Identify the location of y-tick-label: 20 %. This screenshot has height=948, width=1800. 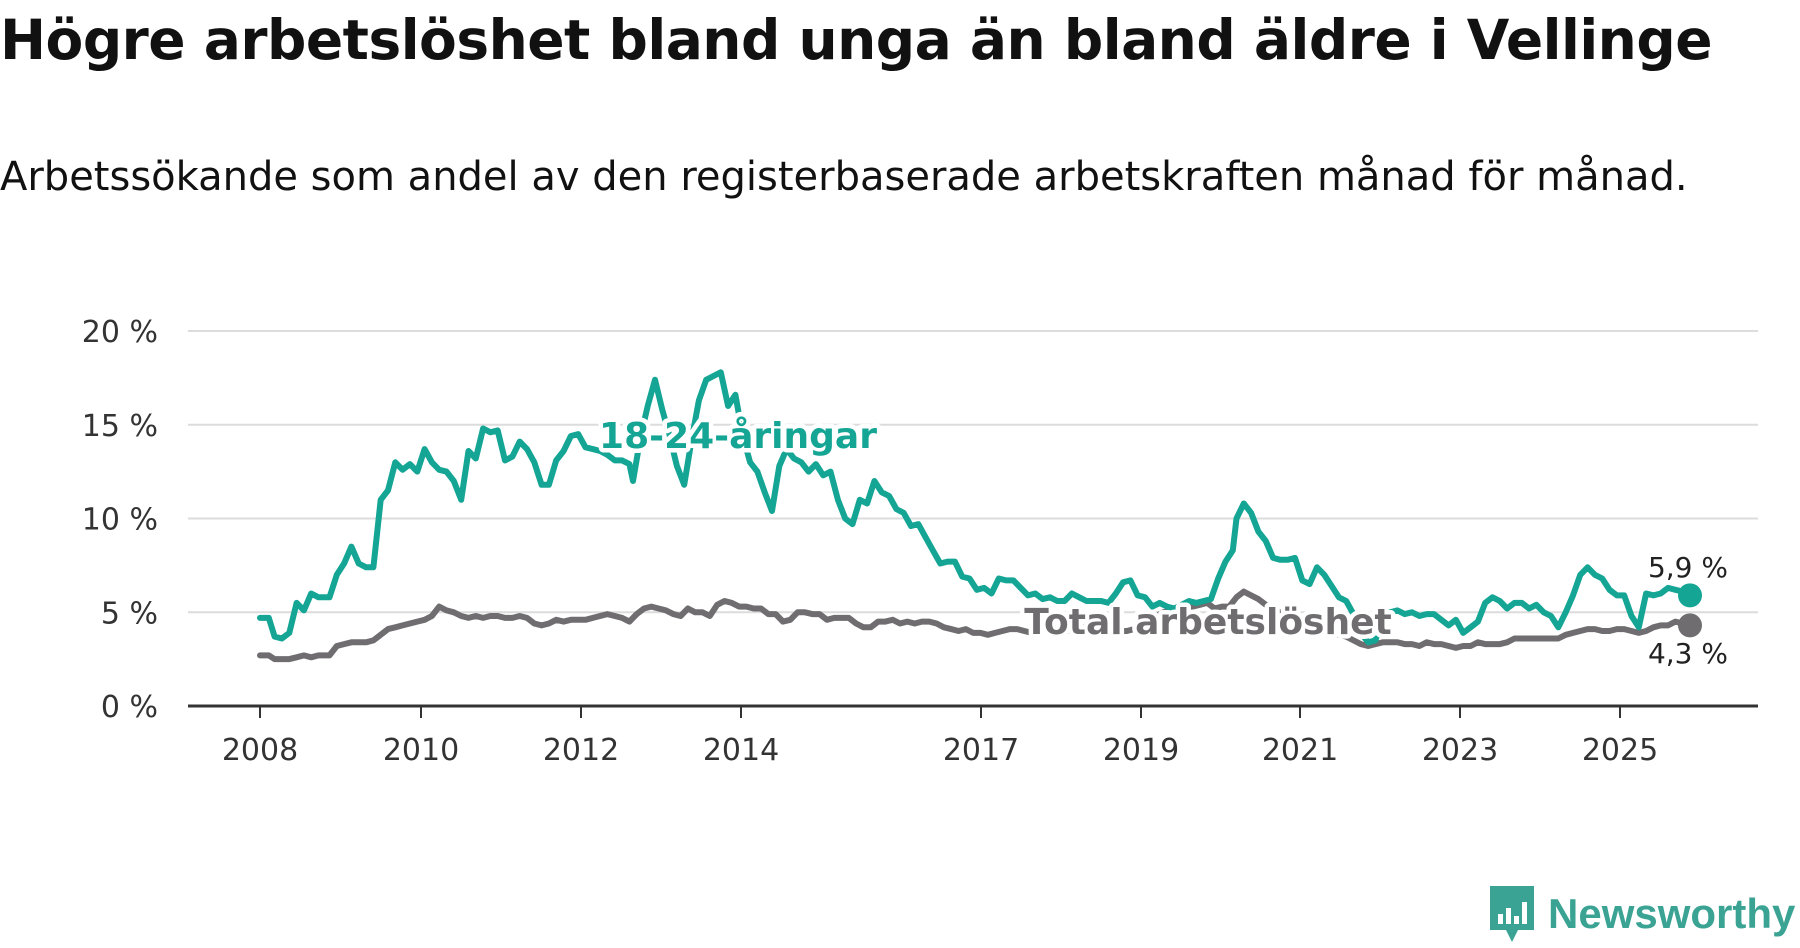
(120, 332).